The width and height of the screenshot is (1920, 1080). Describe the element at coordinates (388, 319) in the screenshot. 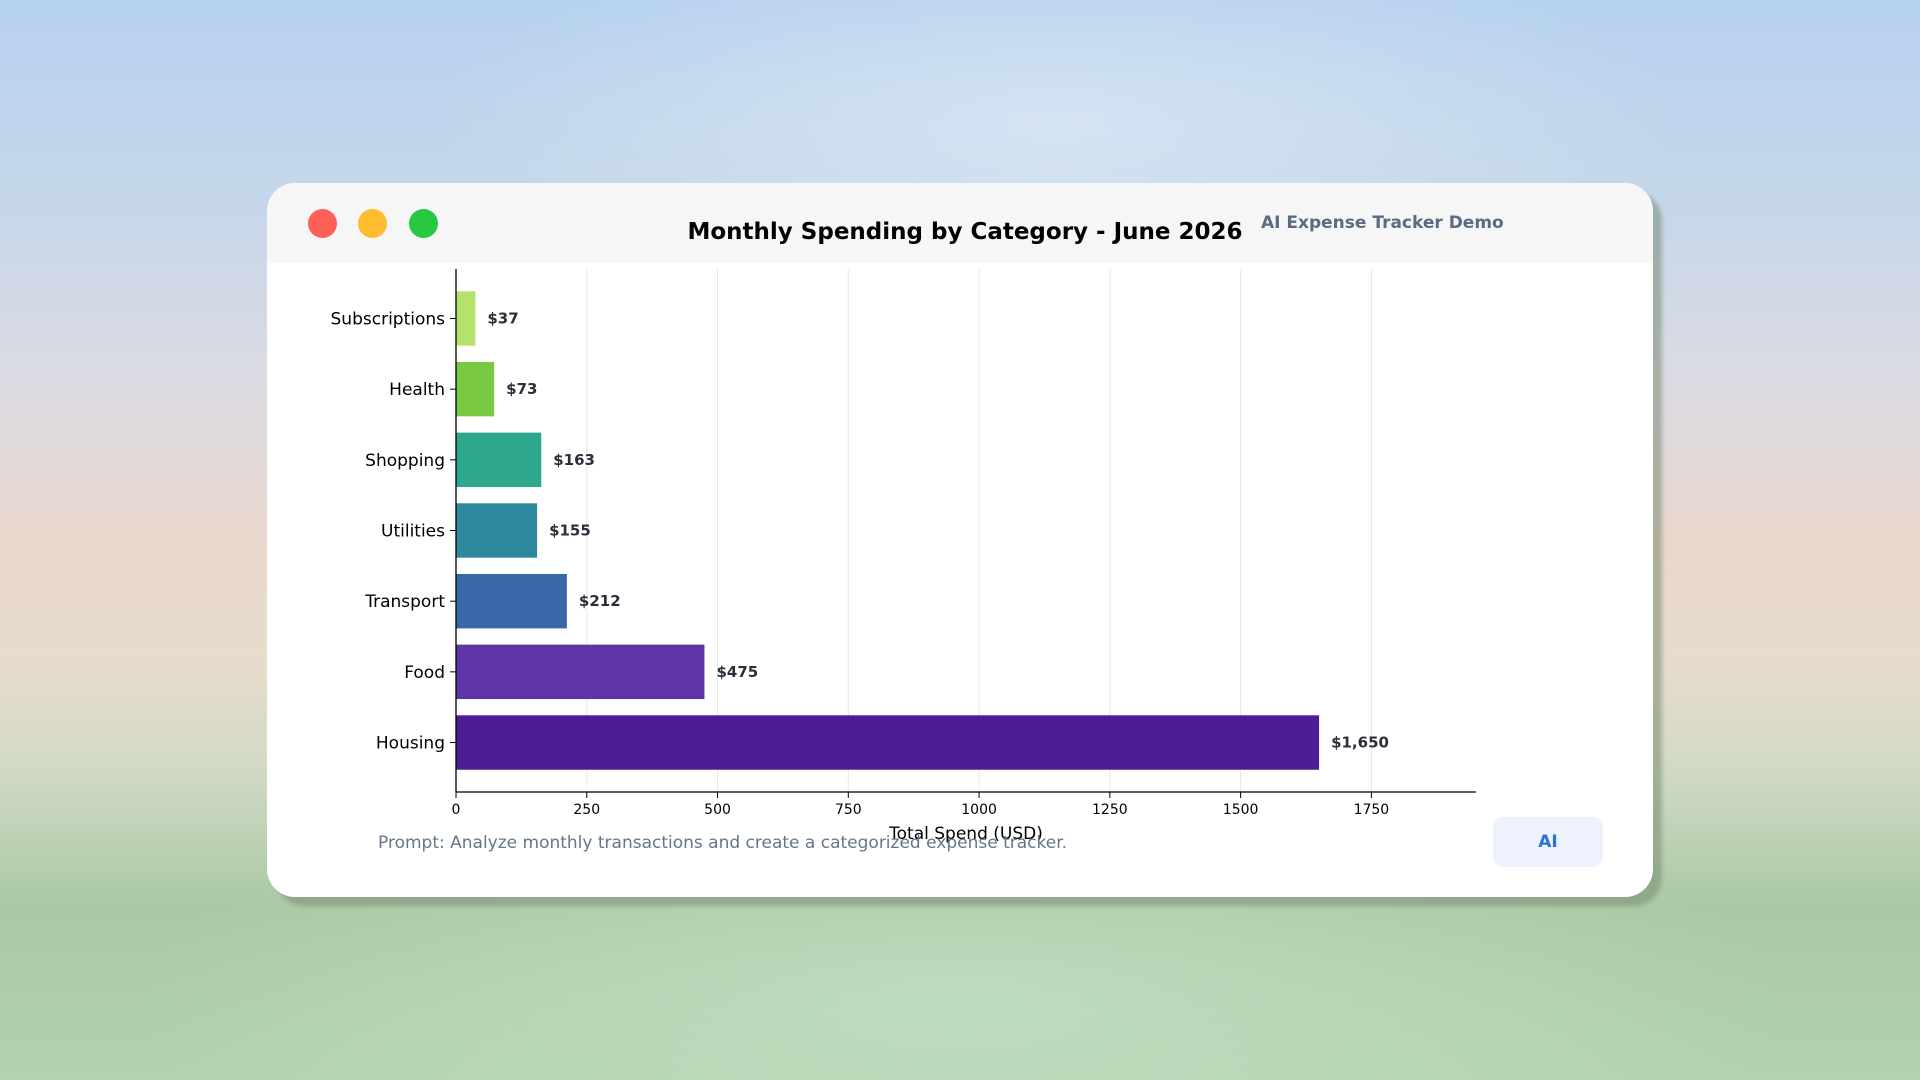

I see `category-label: Subscriptions` at that location.